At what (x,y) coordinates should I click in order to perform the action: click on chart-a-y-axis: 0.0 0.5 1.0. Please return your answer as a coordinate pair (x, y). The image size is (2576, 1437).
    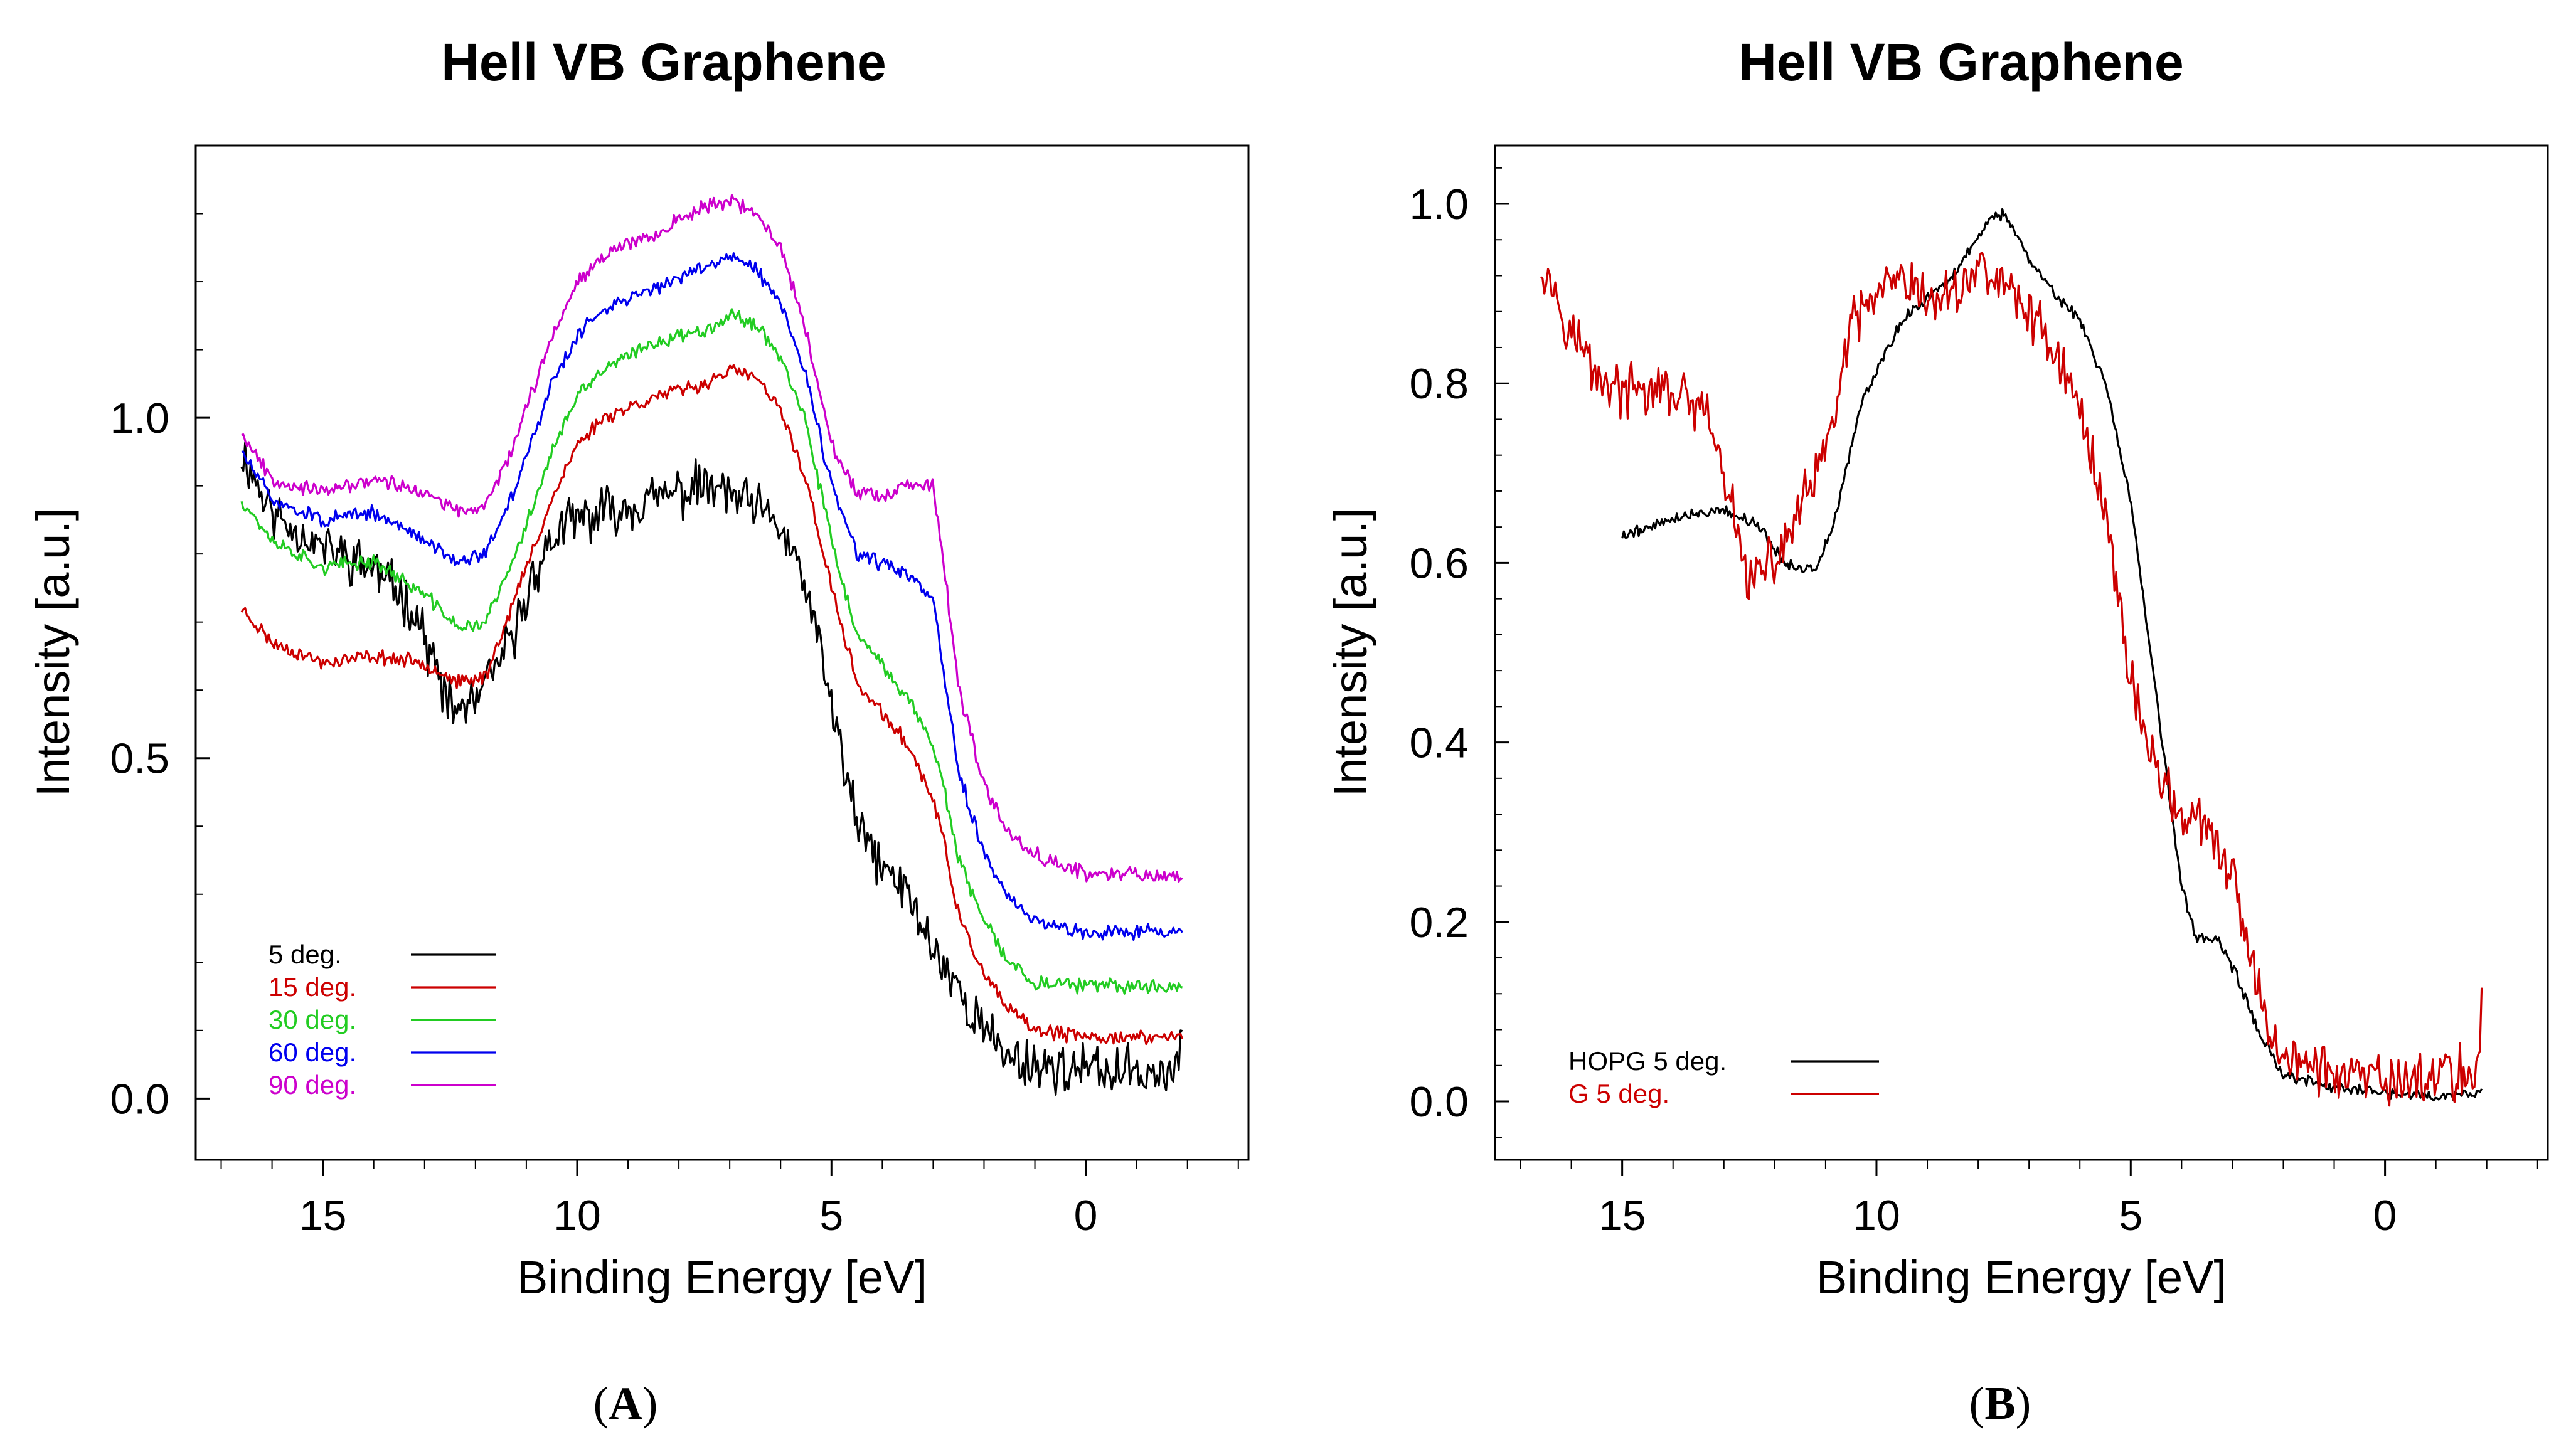
    Looking at the image, I should click on (160, 668).